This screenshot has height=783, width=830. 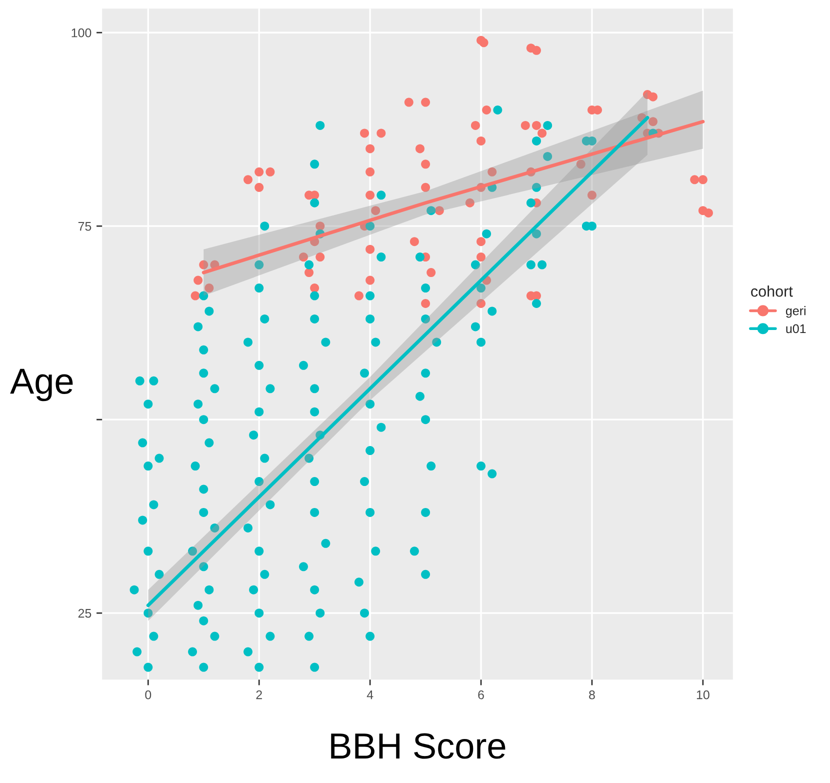 What do you see at coordinates (418, 746) in the screenshot?
I see `x-axis-title: BBH Score` at bounding box center [418, 746].